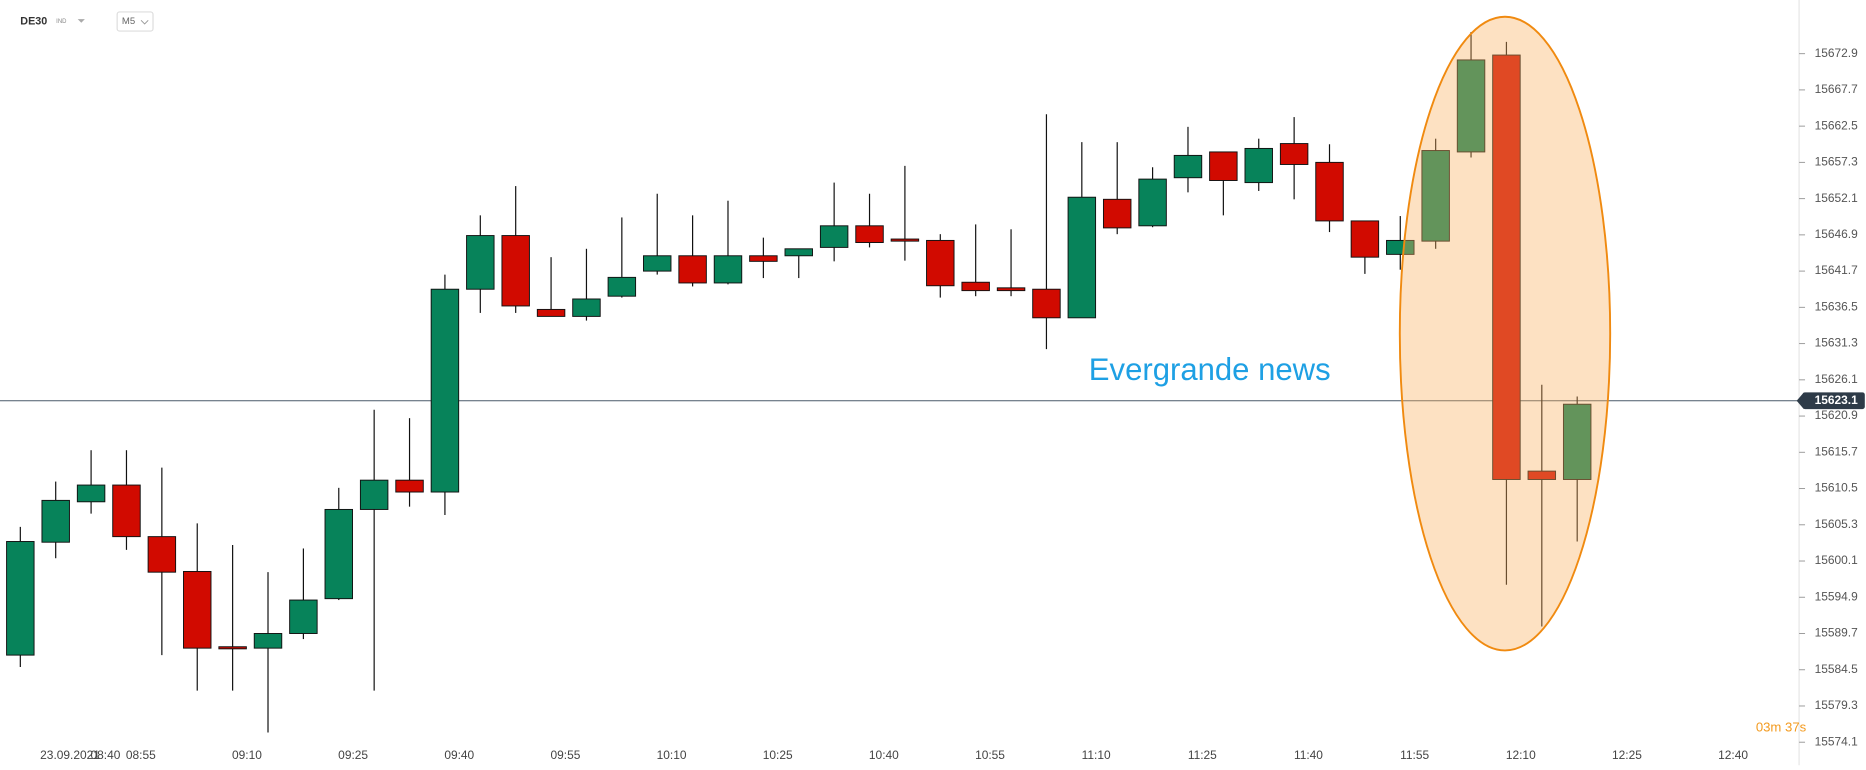 Image resolution: width=1866 pixels, height=770 pixels. What do you see at coordinates (1837, 560) in the screenshot?
I see `y-tick-label: 15600.1` at bounding box center [1837, 560].